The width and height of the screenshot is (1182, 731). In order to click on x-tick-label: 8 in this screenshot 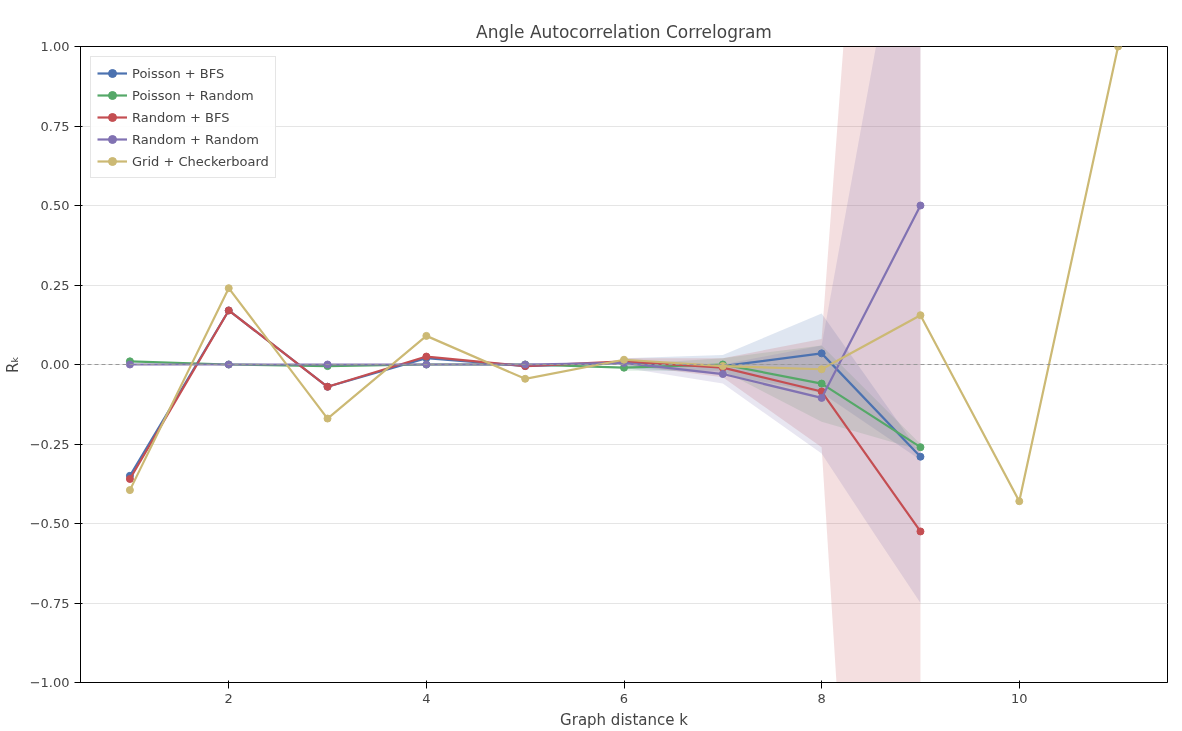, I will do `click(821, 698)`.